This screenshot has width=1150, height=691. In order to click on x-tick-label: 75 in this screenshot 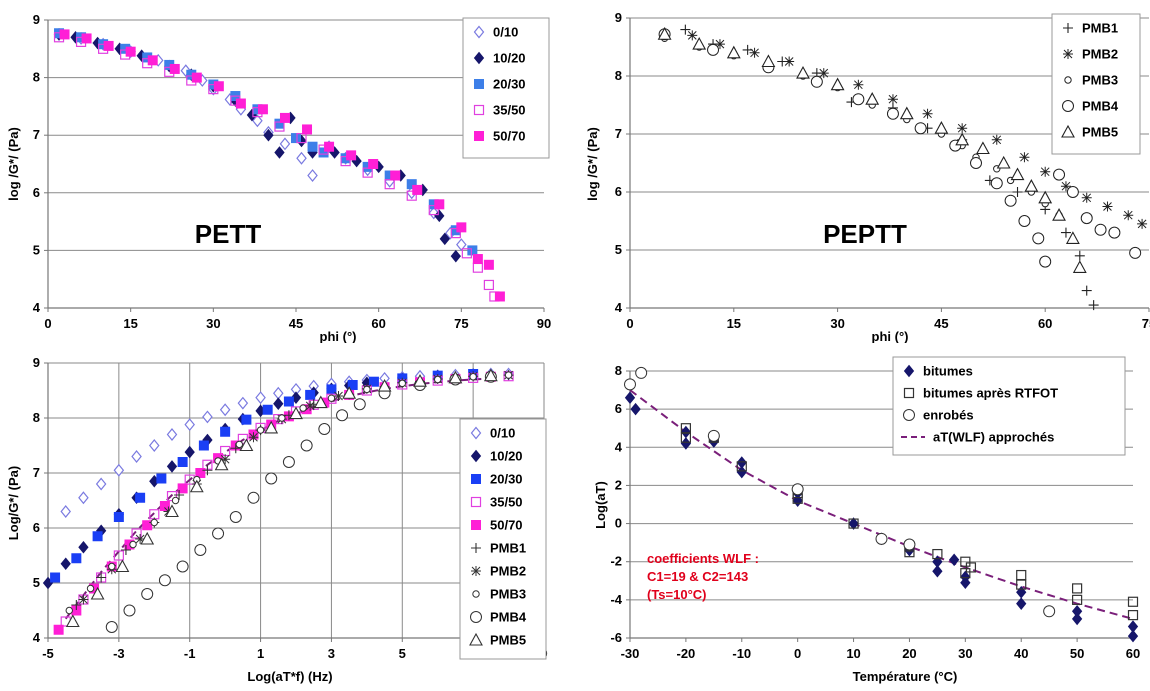, I will do `click(461, 323)`.